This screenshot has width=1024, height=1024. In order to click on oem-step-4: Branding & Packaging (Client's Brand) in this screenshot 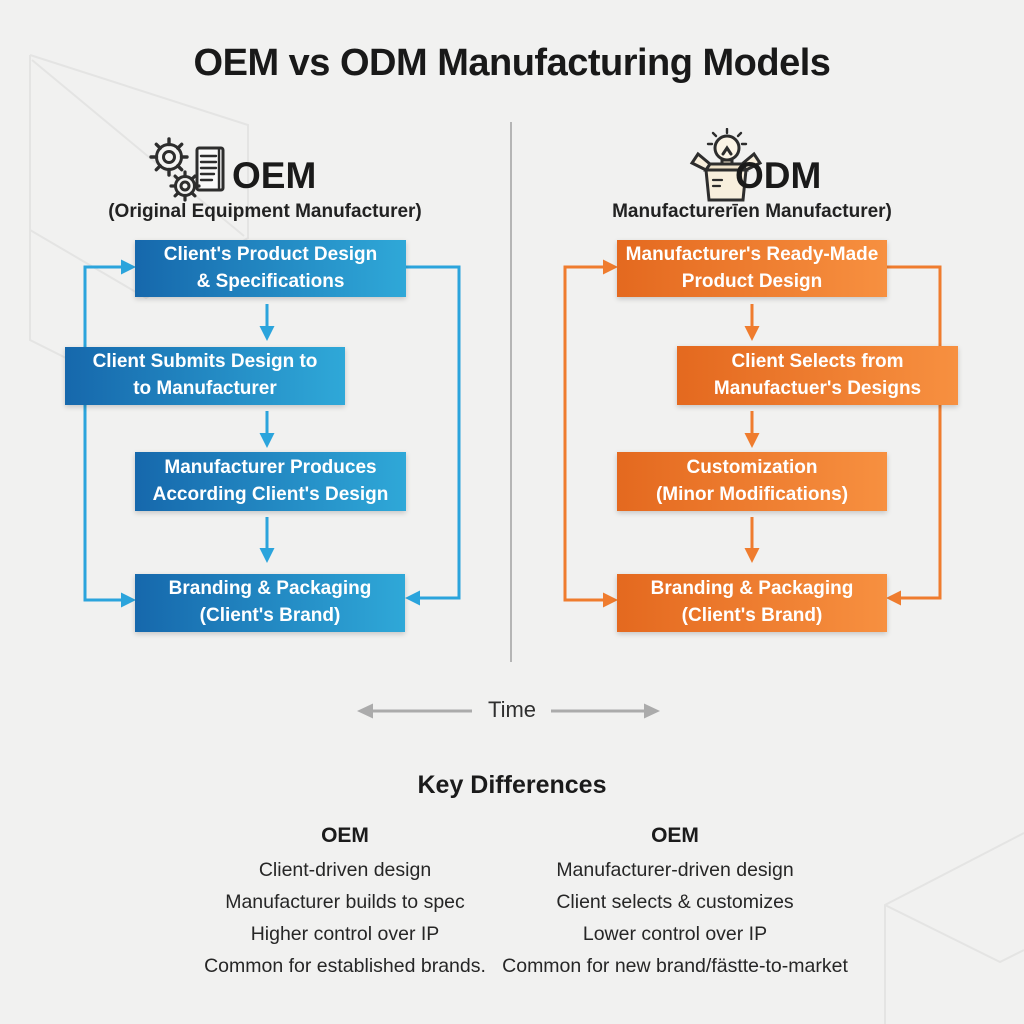, I will do `click(270, 603)`.